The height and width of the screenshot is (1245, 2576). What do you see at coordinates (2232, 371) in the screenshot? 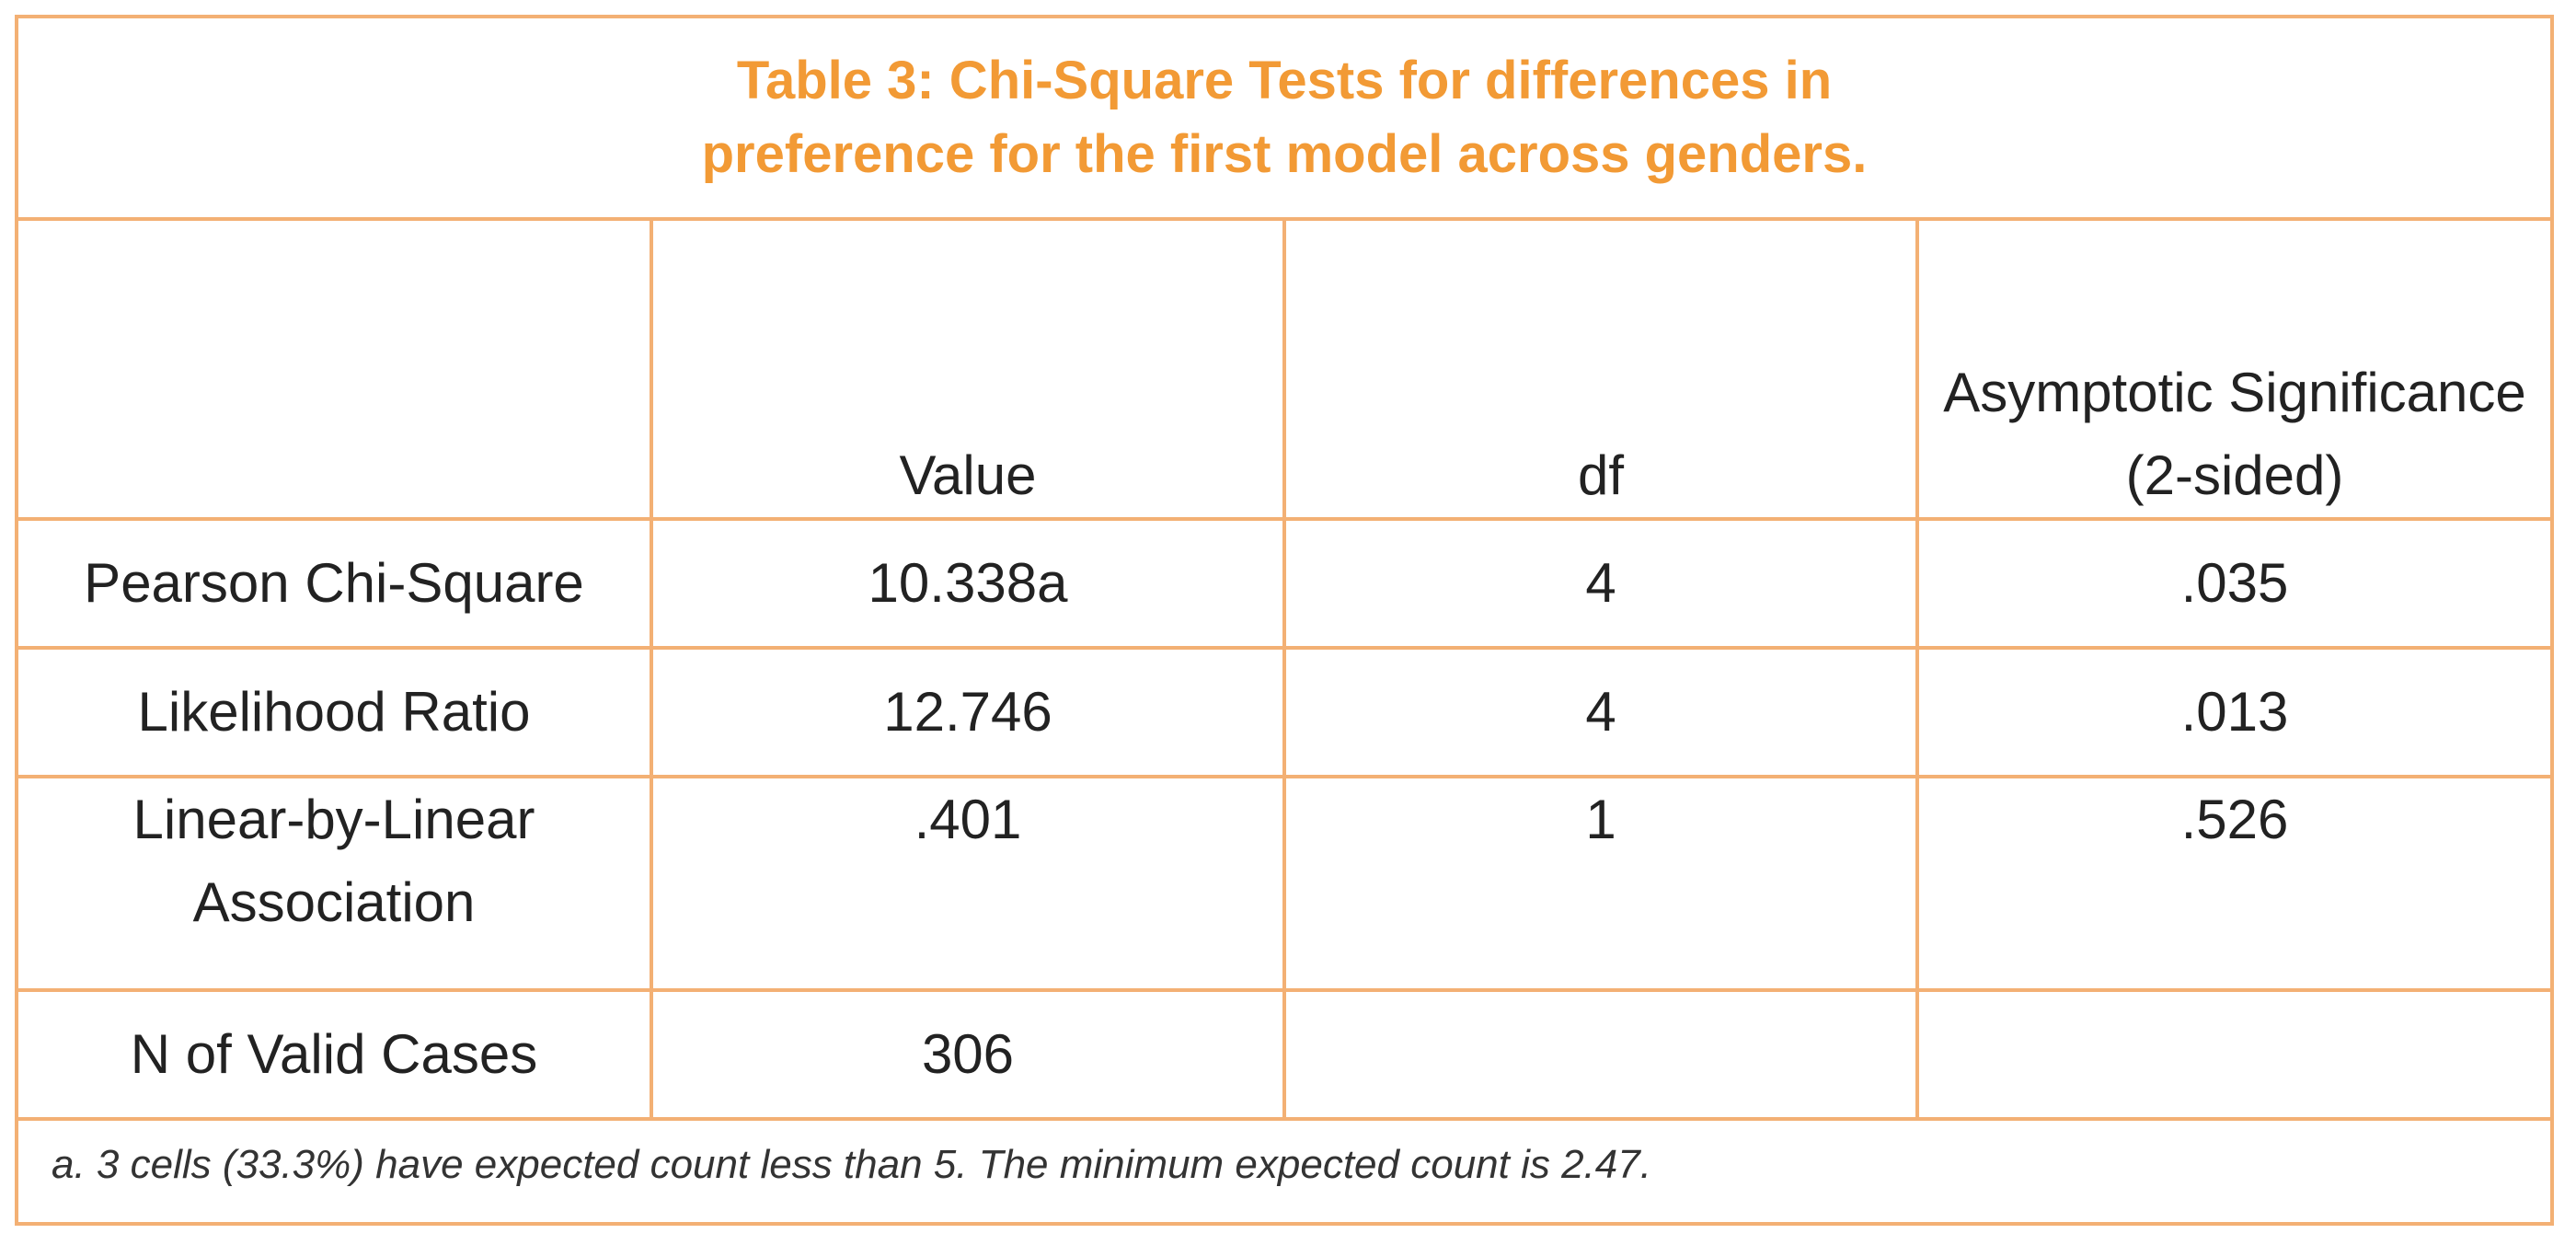
I see `header-cell-significance: Asymptotic Significance (2-sided)` at bounding box center [2232, 371].